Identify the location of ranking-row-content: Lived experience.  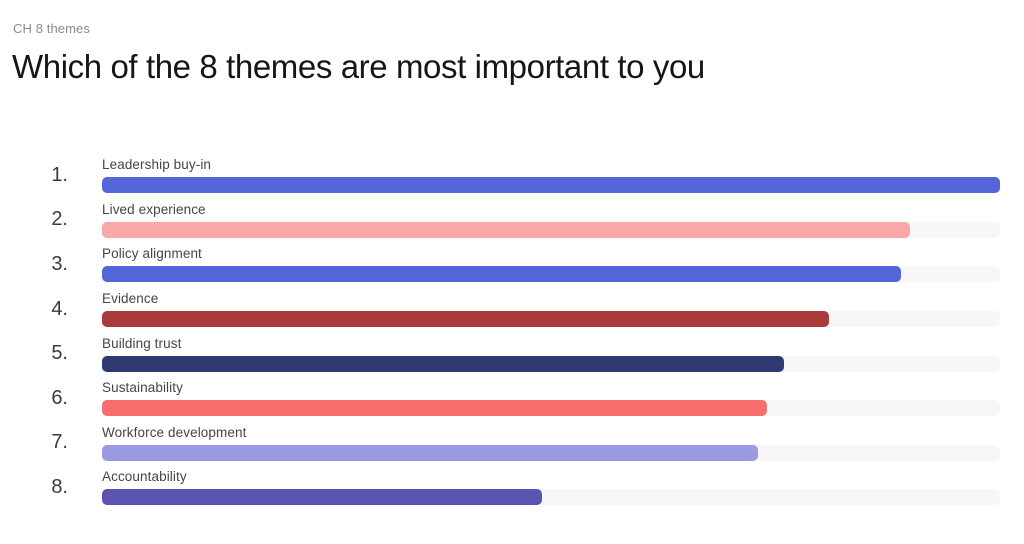
(551, 220).